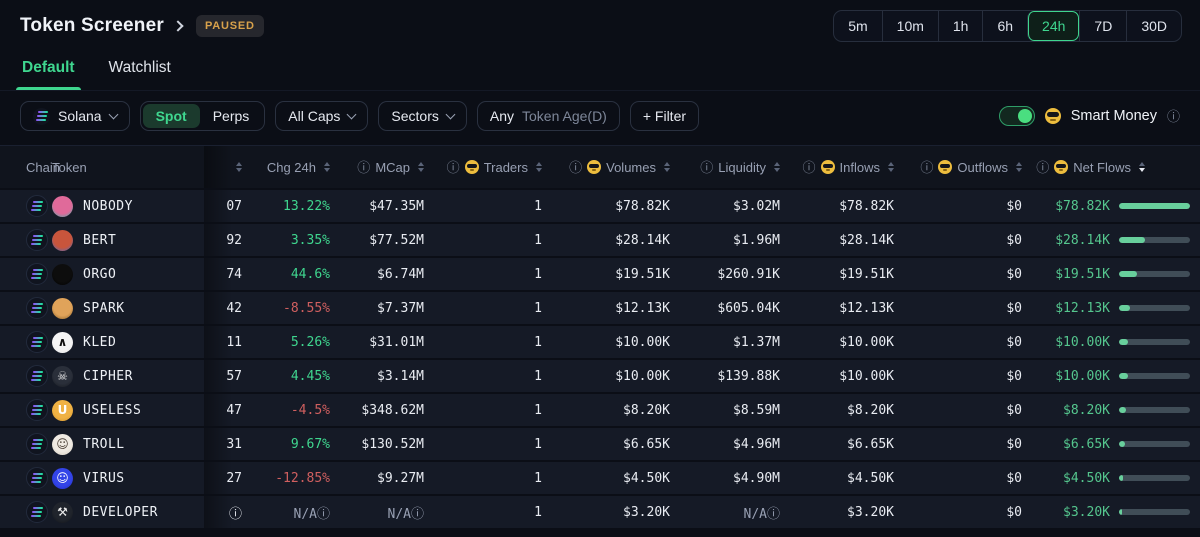 The image size is (1200, 537). What do you see at coordinates (1053, 26) in the screenshot?
I see `timeframe-24h: 24h` at bounding box center [1053, 26].